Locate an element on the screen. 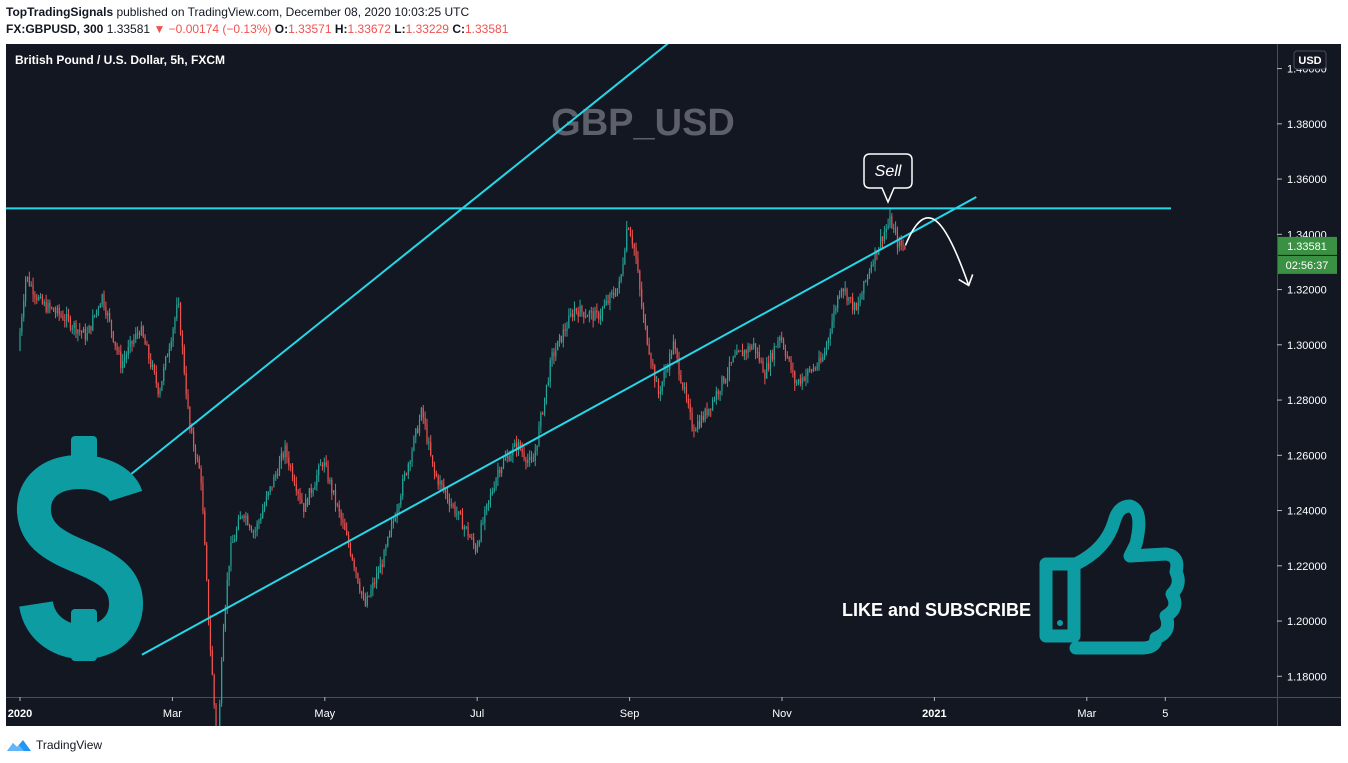  footer: TradingView is located at coordinates (54, 745).